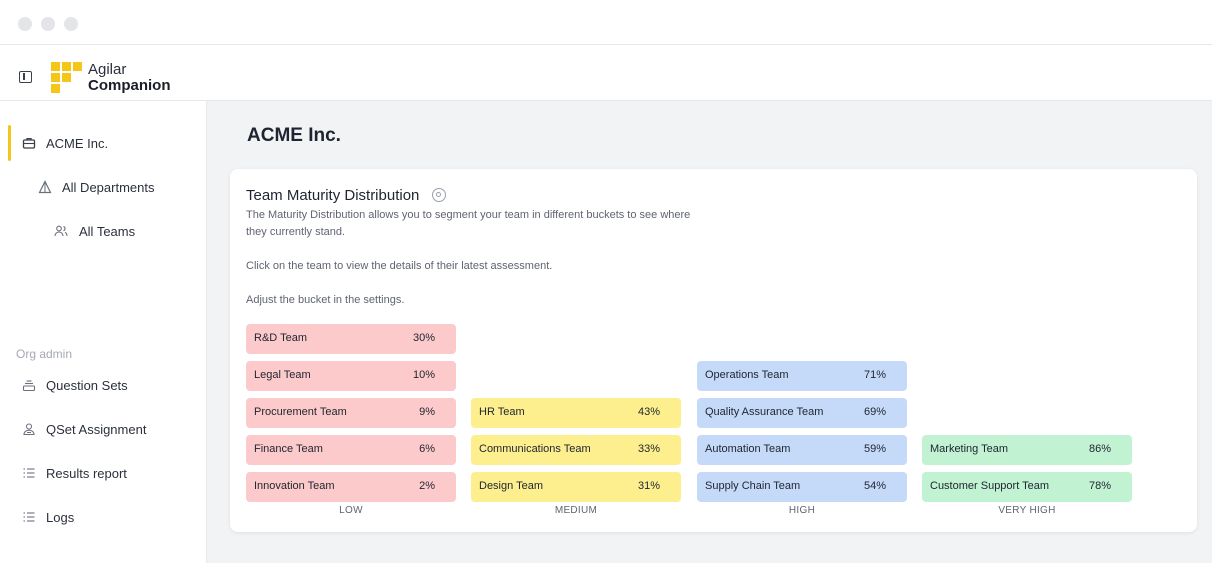 Image resolution: width=1212 pixels, height=587 pixels. I want to click on team-name: Finance Team, so click(288, 449).